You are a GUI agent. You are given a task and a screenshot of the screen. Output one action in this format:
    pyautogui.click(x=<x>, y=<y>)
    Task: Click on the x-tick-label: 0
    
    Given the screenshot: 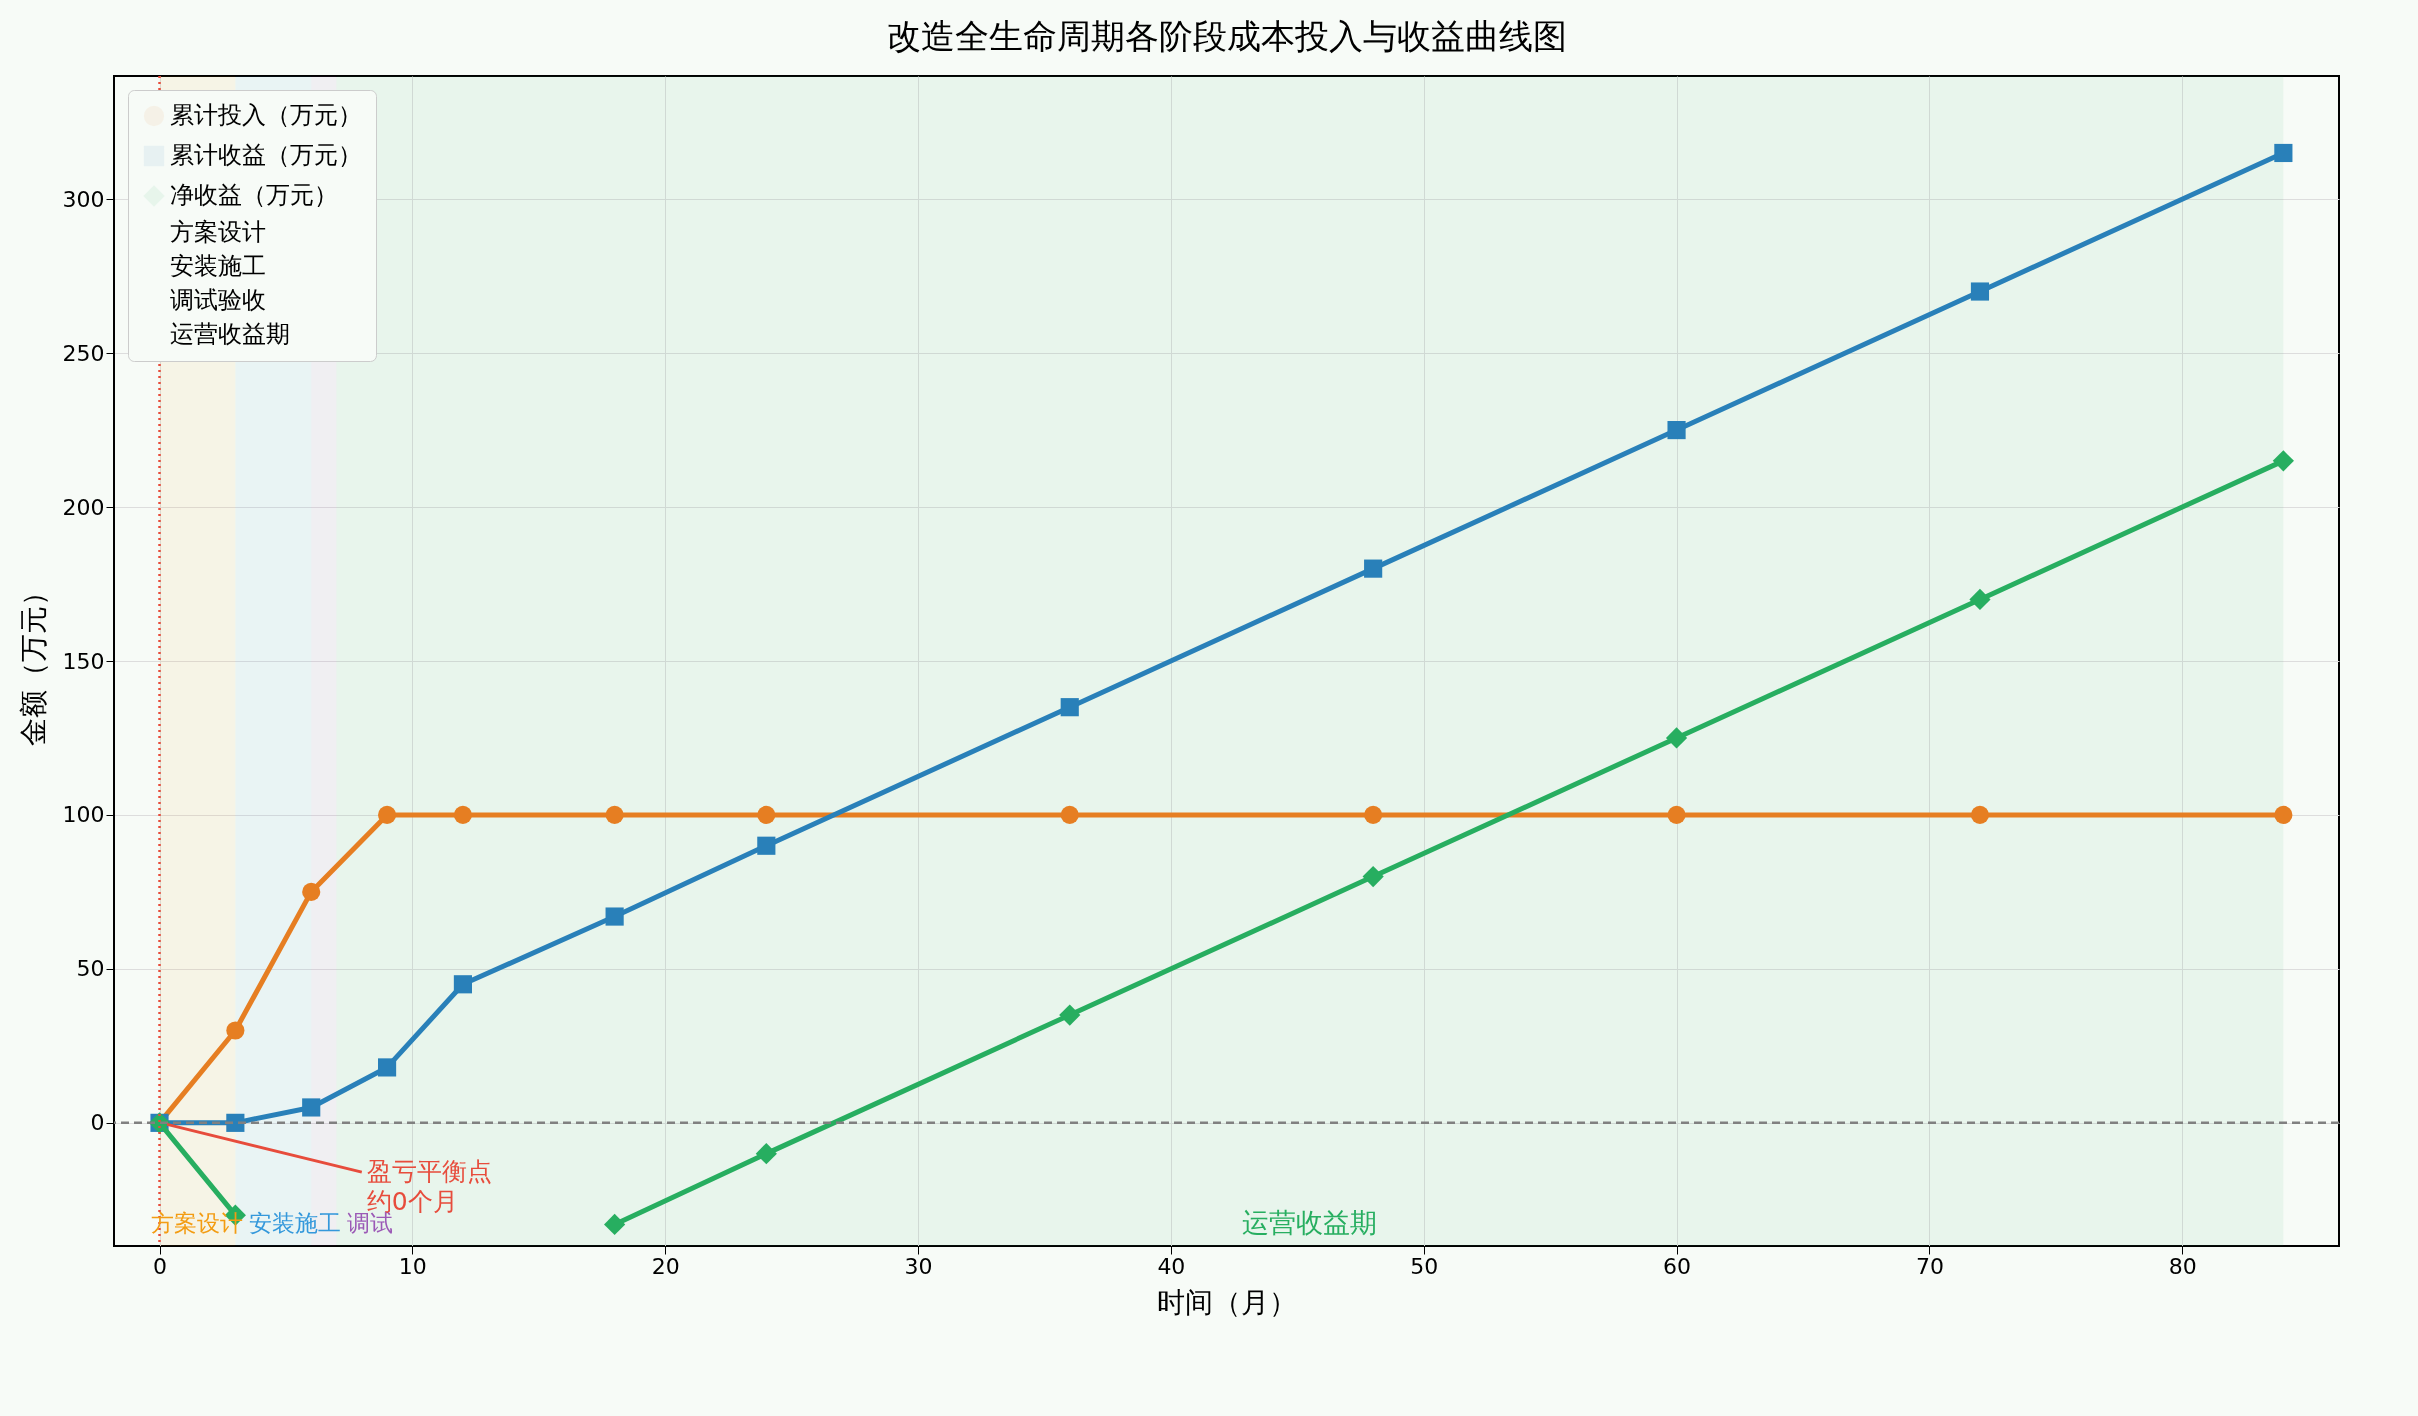 What is the action you would take?
    pyautogui.click(x=160, y=1266)
    